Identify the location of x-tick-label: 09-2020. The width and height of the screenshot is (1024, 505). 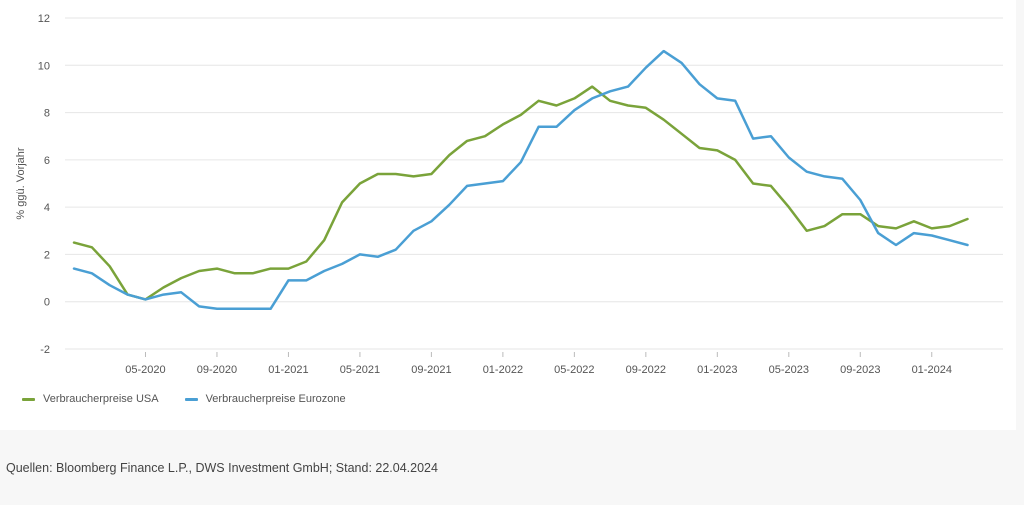
(217, 370).